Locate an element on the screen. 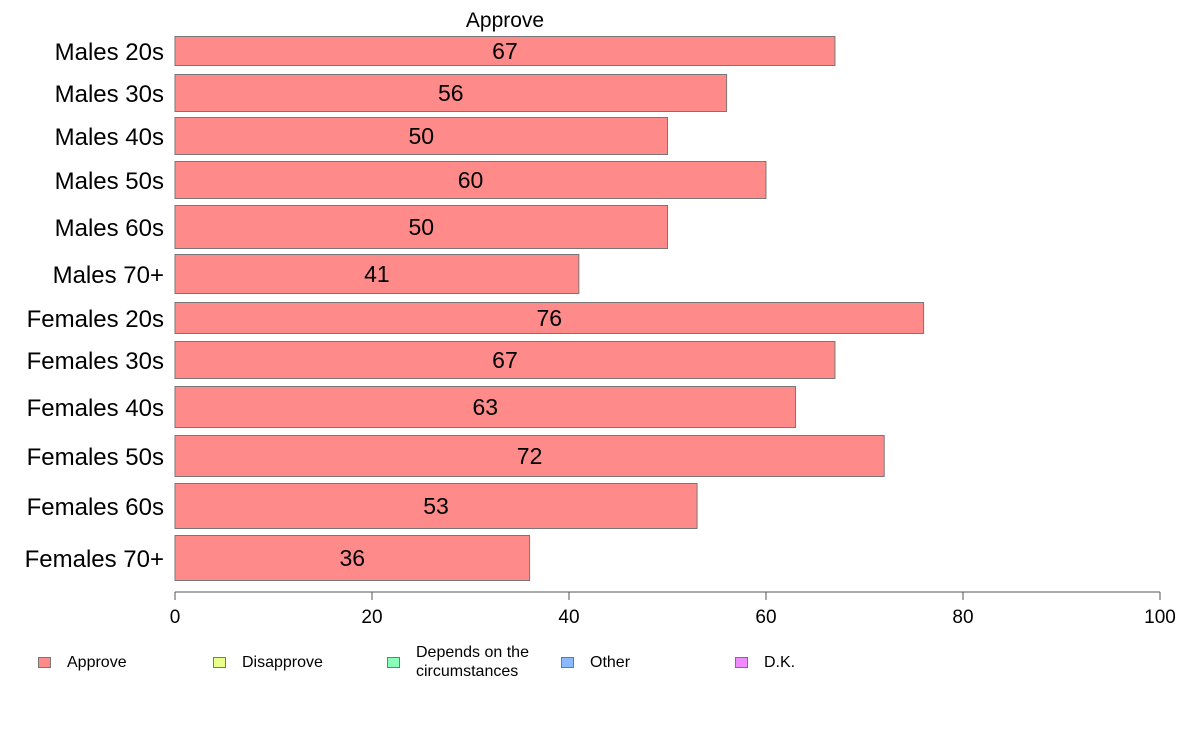  x-tick-label: 80 is located at coordinates (962, 617).